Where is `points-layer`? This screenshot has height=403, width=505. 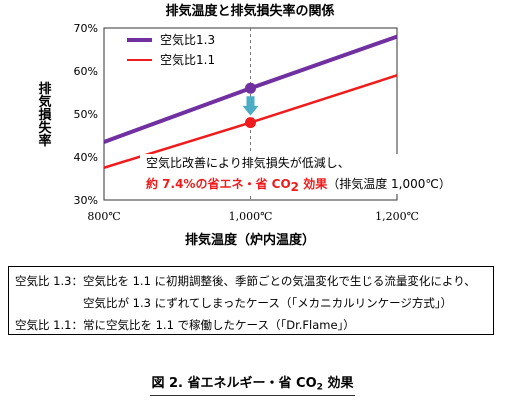
points-layer is located at coordinates (250, 105).